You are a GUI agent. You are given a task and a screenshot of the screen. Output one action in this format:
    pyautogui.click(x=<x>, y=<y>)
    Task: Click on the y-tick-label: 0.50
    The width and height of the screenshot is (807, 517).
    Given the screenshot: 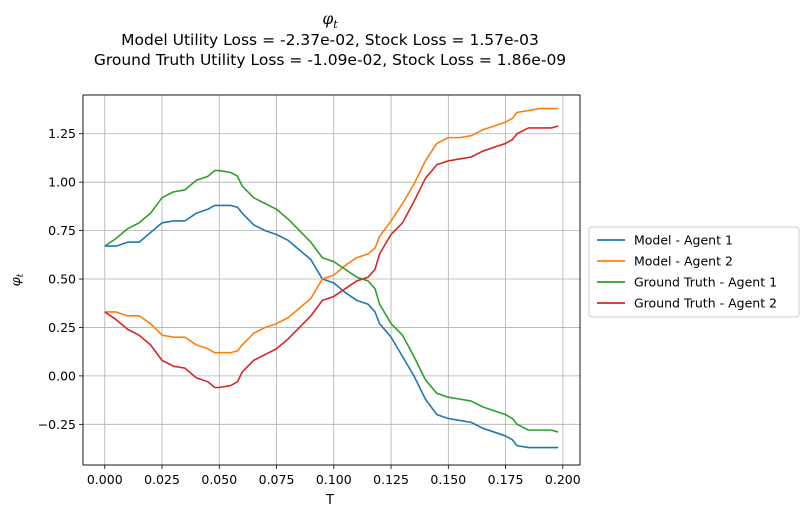 What is the action you would take?
    pyautogui.click(x=62, y=279)
    